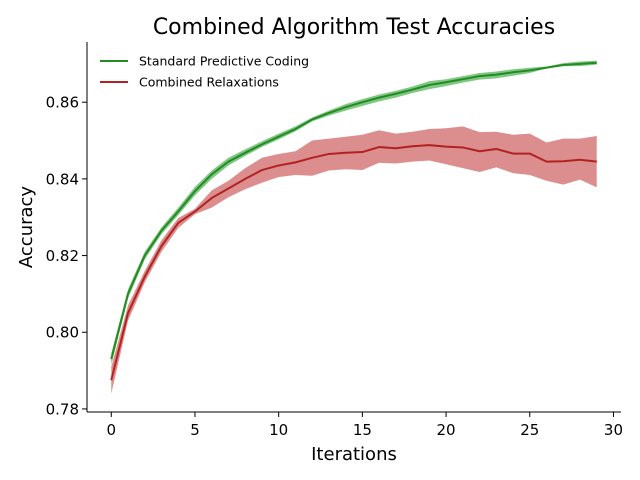 The image size is (640, 480). I want to click on y-tick-label: 0.82, so click(62, 256).